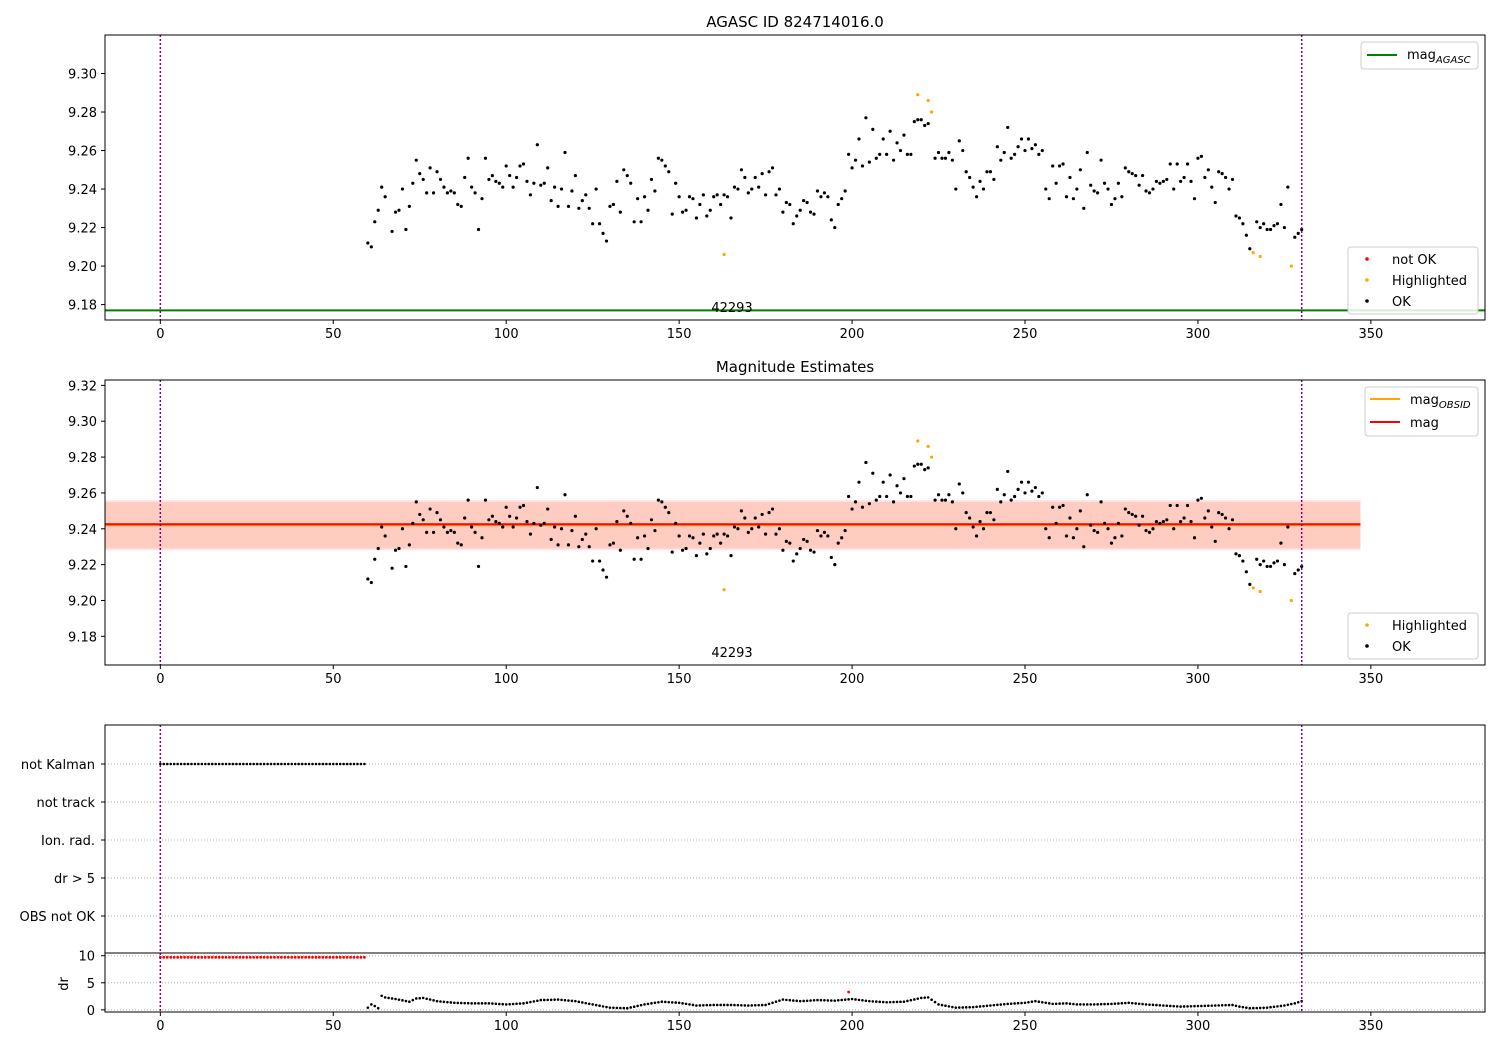 Image resolution: width=1500 pixels, height=1050 pixels. I want to click on axes-frame, so click(795, 982).